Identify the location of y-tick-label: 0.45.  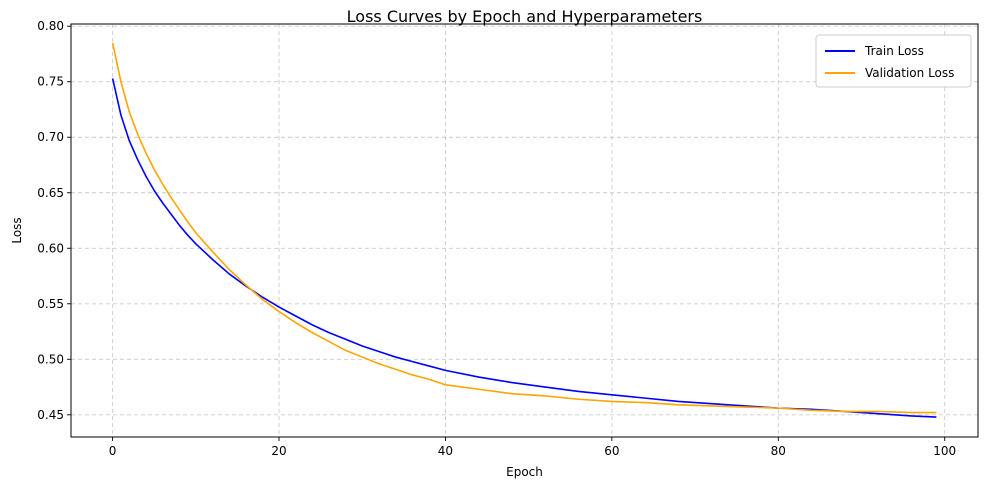
(50, 415).